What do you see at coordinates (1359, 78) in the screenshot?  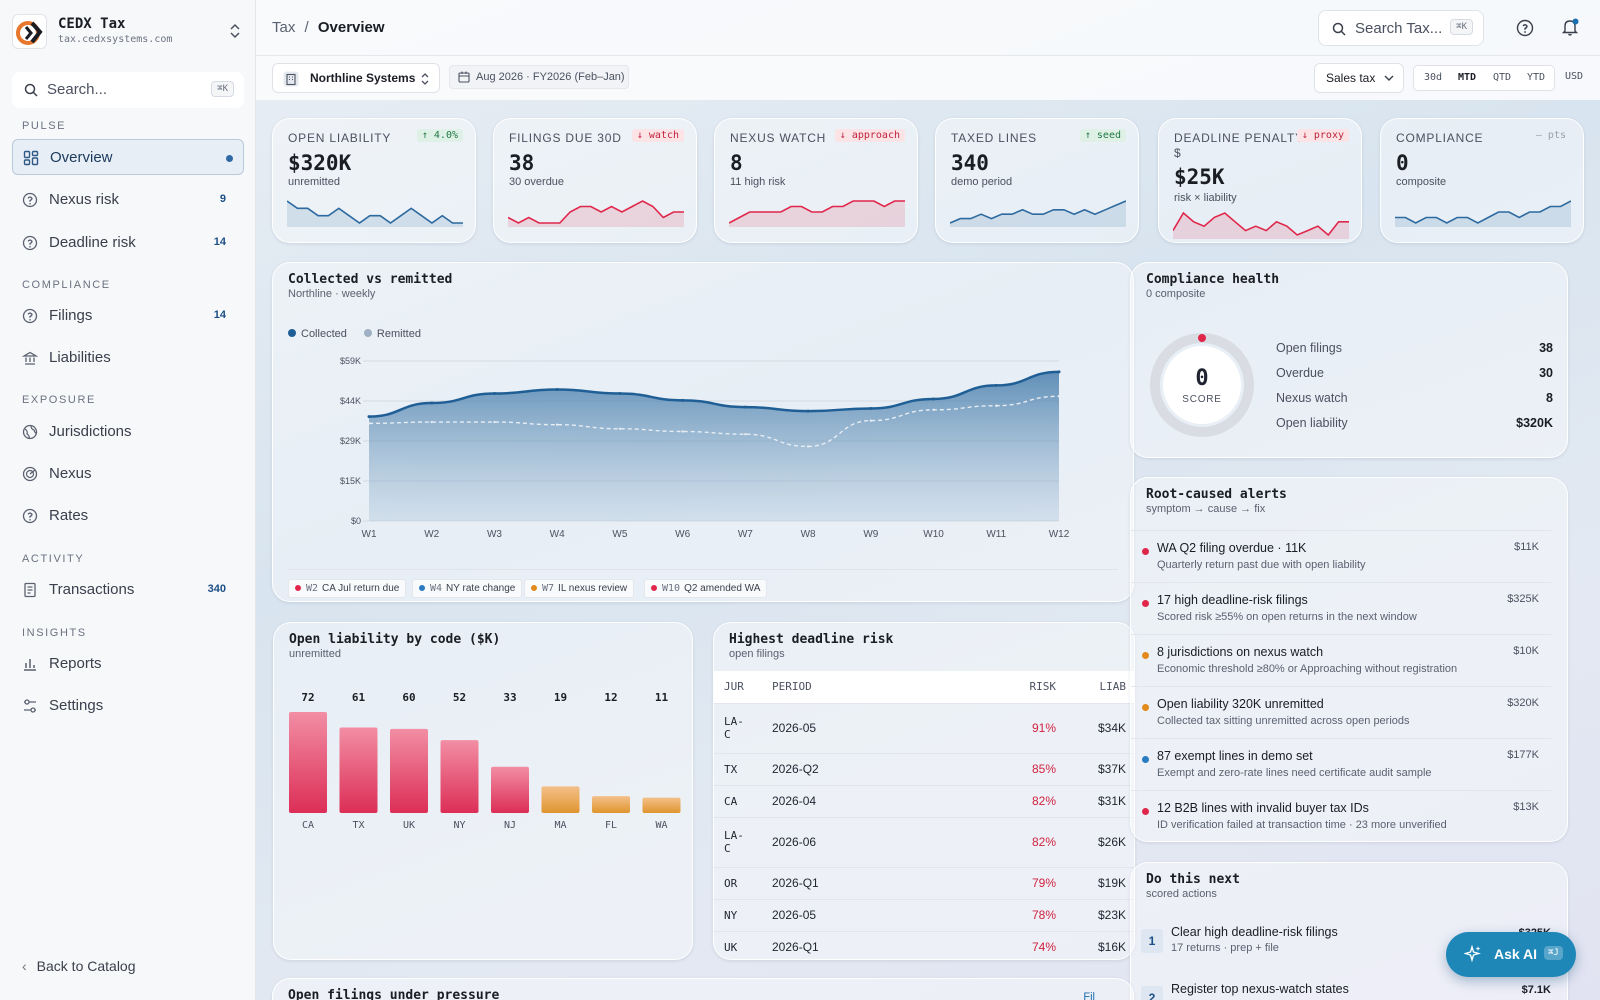 I see `tax-type-select: Sales tax` at bounding box center [1359, 78].